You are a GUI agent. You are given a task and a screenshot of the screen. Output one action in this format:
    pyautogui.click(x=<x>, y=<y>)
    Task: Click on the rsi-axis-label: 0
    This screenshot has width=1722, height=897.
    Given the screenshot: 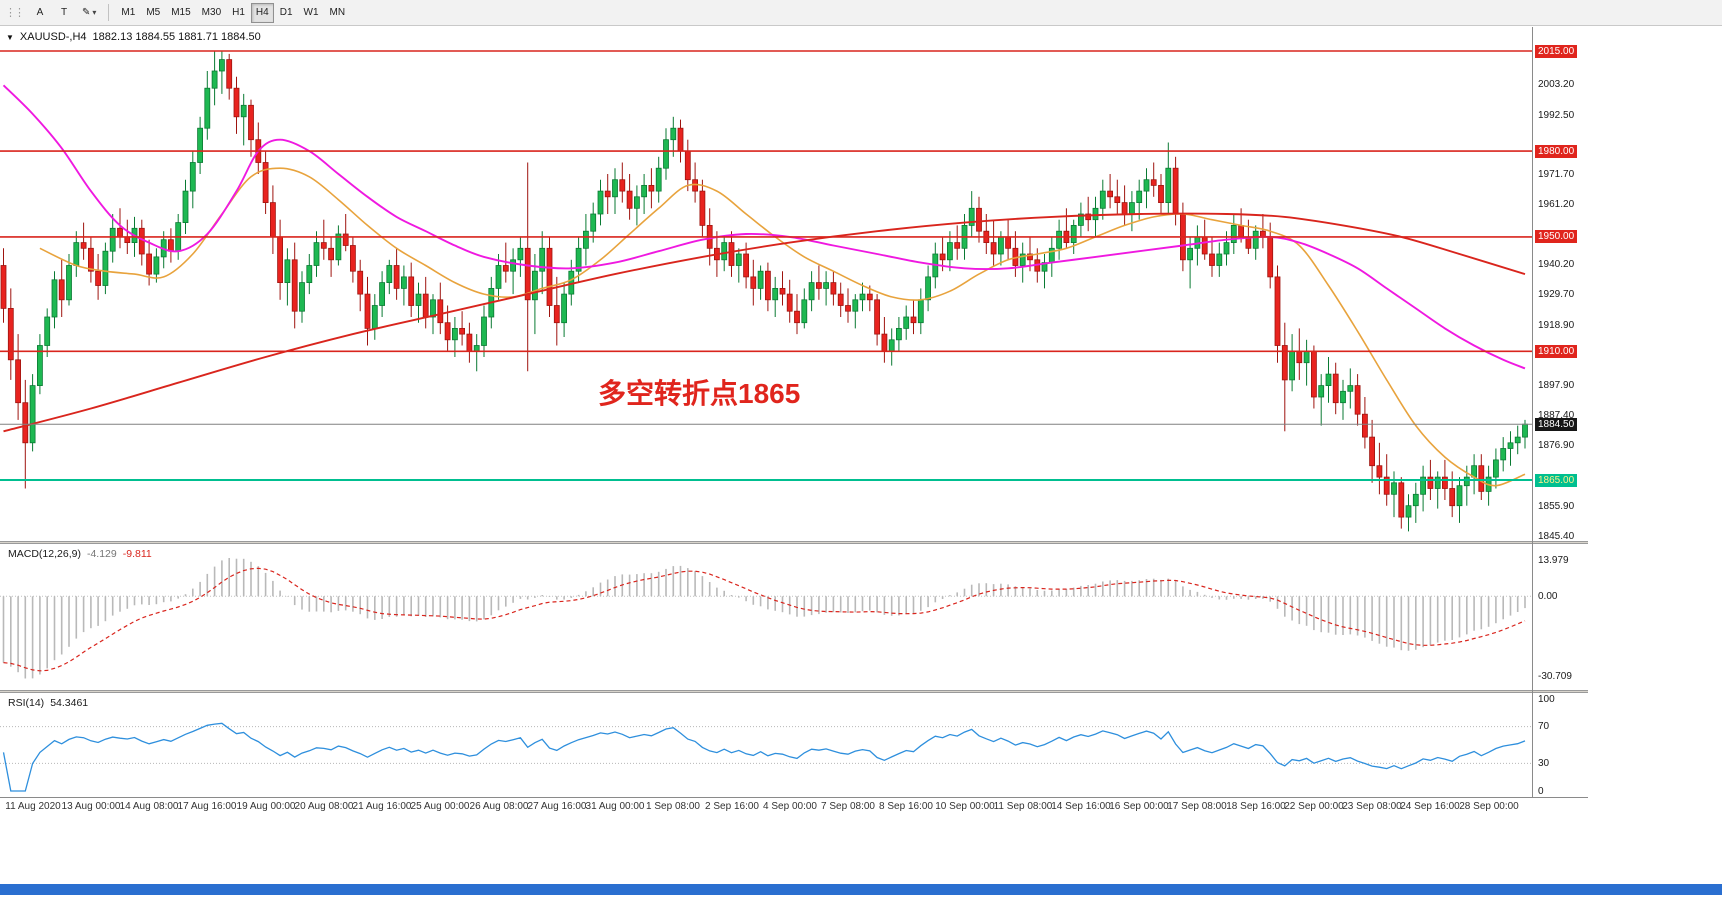 What is the action you would take?
    pyautogui.click(x=1541, y=791)
    